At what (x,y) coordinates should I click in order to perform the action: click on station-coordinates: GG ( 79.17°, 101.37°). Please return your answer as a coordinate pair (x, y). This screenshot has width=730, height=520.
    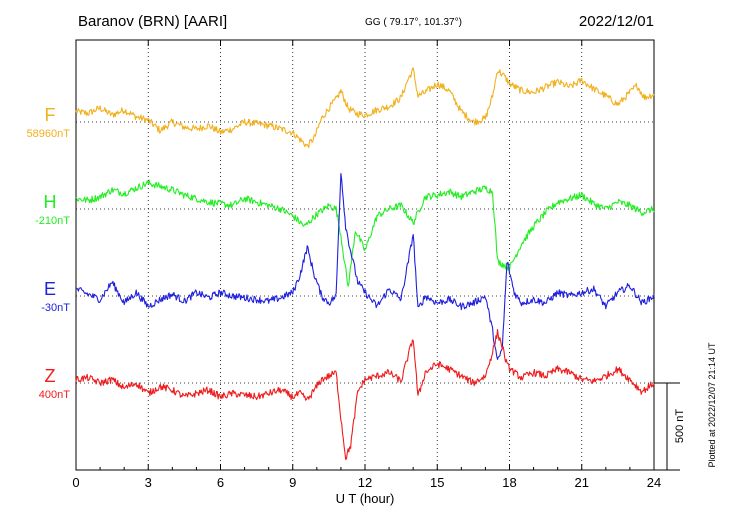
    Looking at the image, I should click on (413, 22).